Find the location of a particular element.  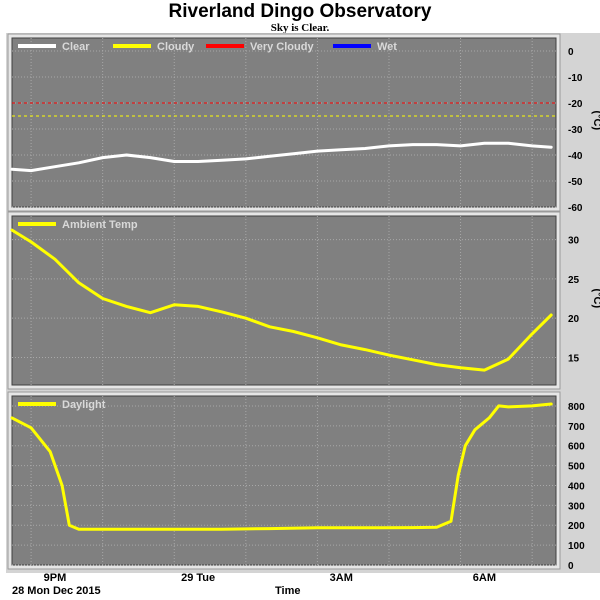

y-tick-label: 20 is located at coordinates (574, 319).